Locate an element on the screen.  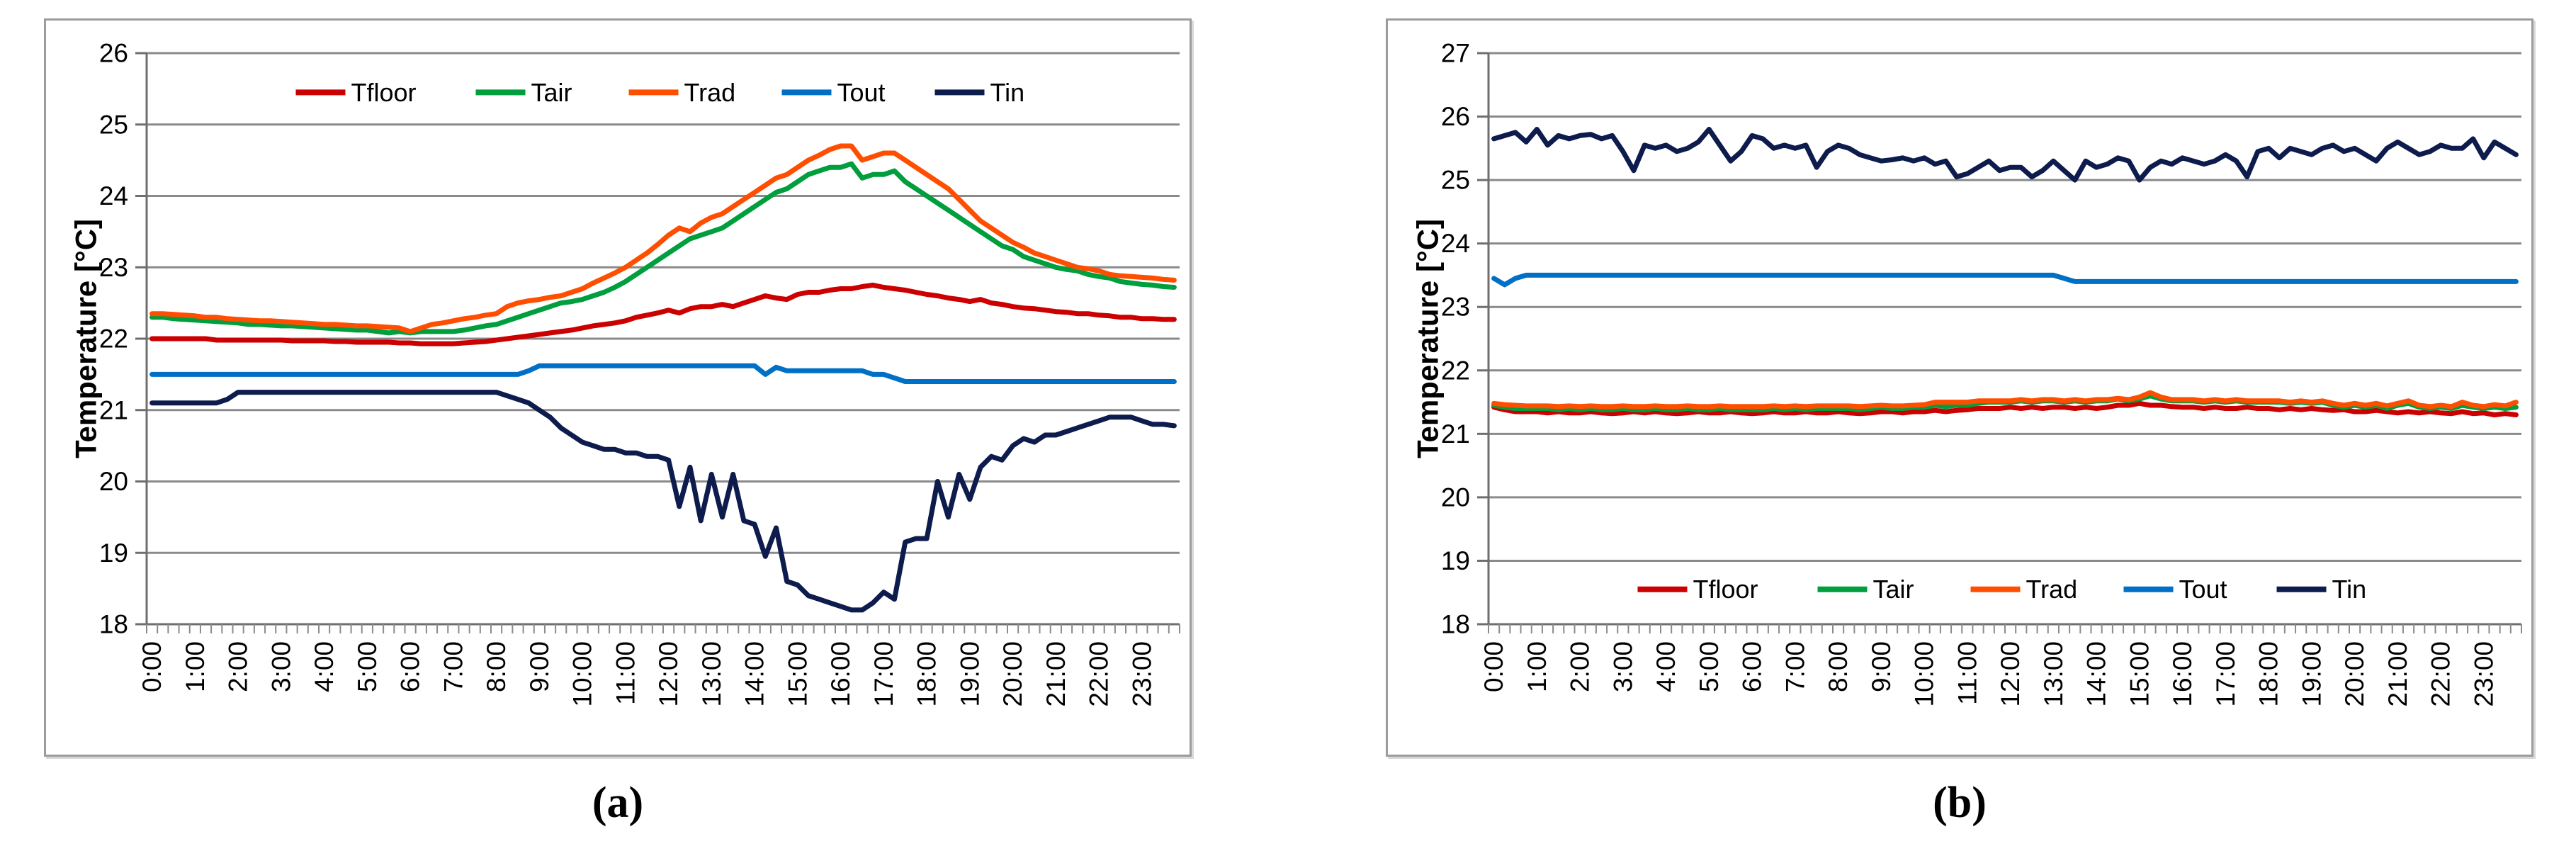
x-tick-label: 6:00 is located at coordinates (410, 666).